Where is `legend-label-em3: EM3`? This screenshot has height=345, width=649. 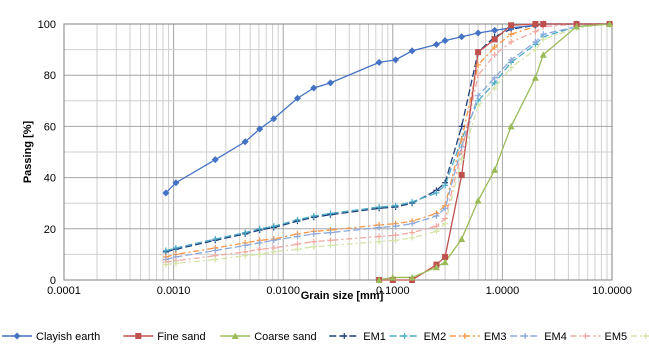 legend-label-em3: EM3 is located at coordinates (495, 337).